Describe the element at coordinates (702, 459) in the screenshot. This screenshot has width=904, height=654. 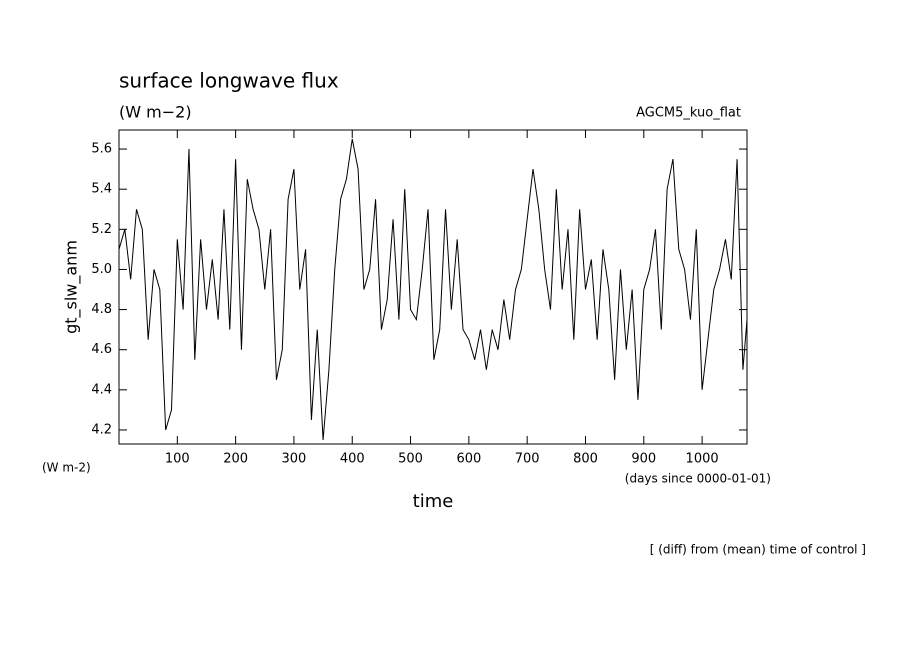
I see `x-tick-label: 1000` at that location.